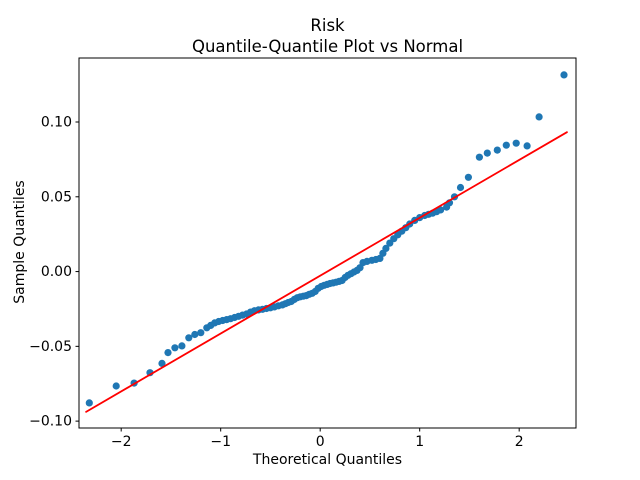 This screenshot has height=480, width=640. Describe the element at coordinates (519, 442) in the screenshot. I see `x-tick-label: 2` at that location.